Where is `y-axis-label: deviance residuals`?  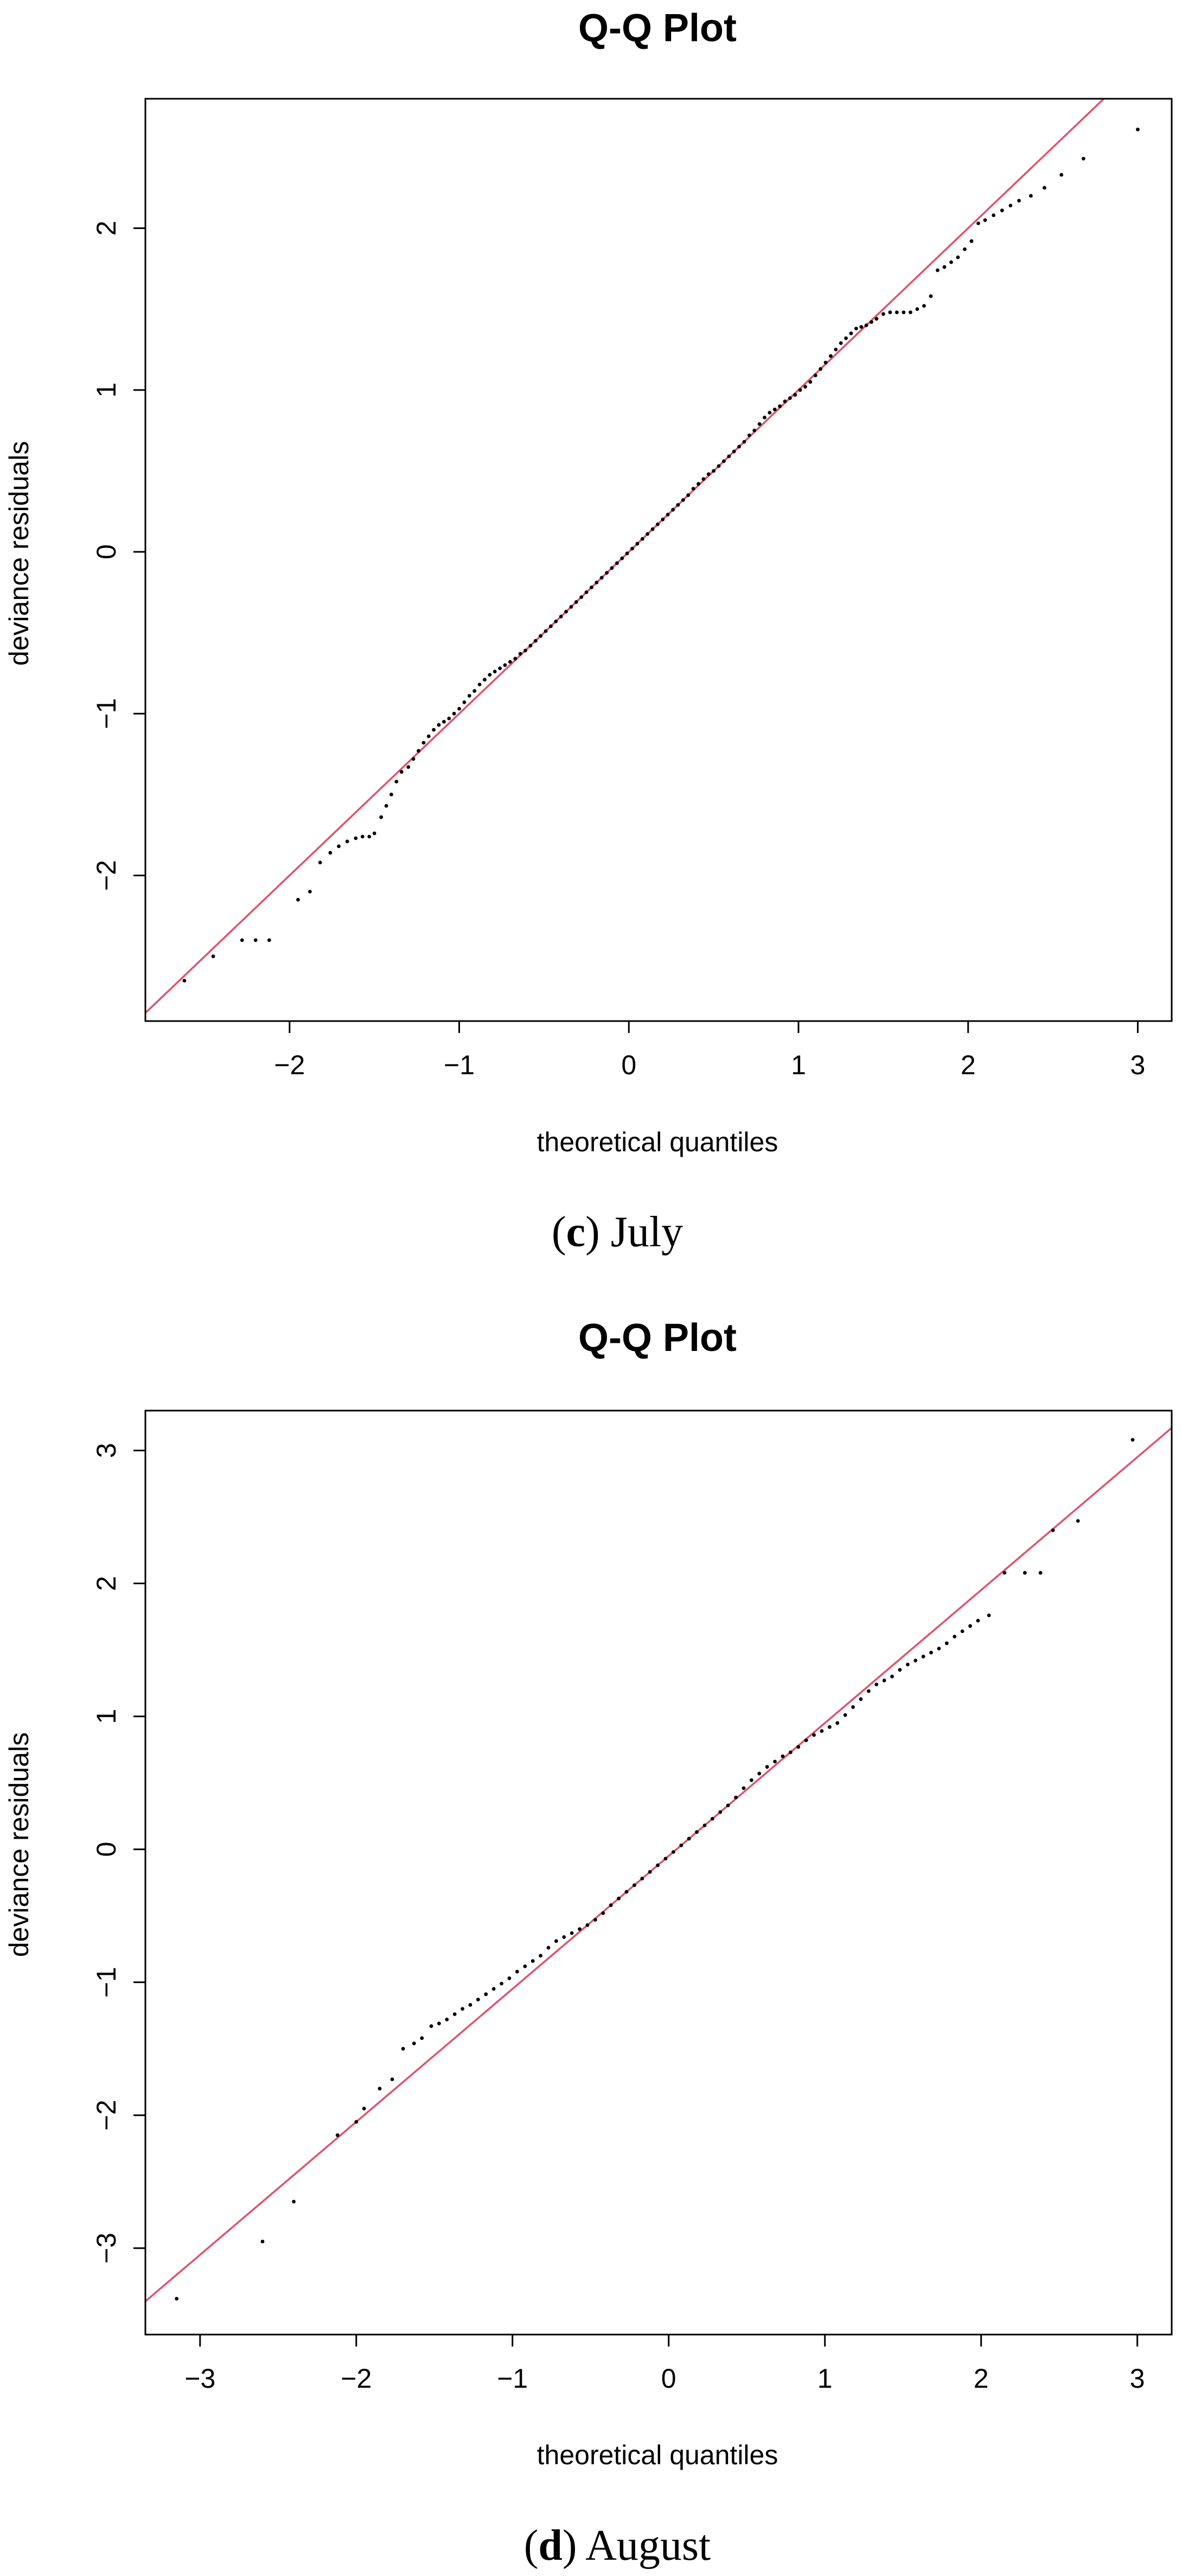
y-axis-label: deviance residuals is located at coordinates (19, 1844).